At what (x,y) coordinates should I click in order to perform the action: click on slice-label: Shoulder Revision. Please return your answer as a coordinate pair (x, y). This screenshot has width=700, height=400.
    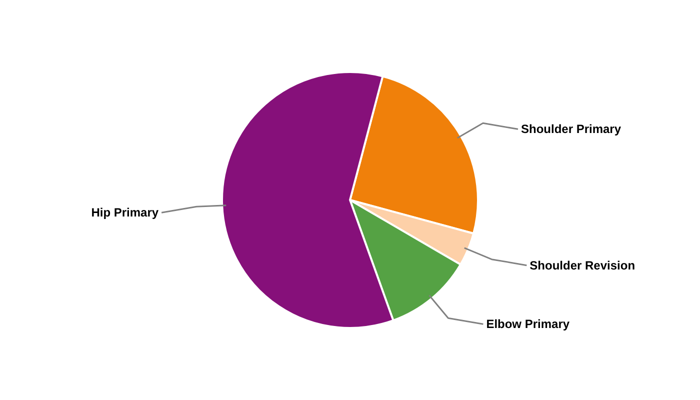
    Looking at the image, I should click on (583, 265).